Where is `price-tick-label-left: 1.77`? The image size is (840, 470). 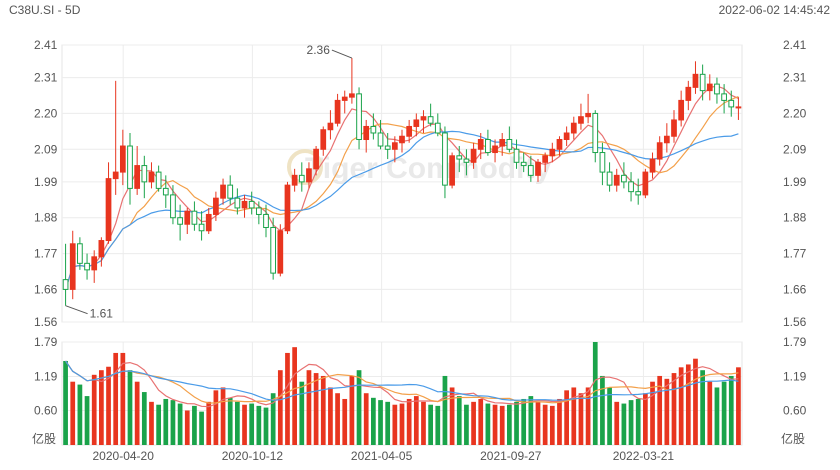
price-tick-label-left: 1.77 is located at coordinates (46, 254).